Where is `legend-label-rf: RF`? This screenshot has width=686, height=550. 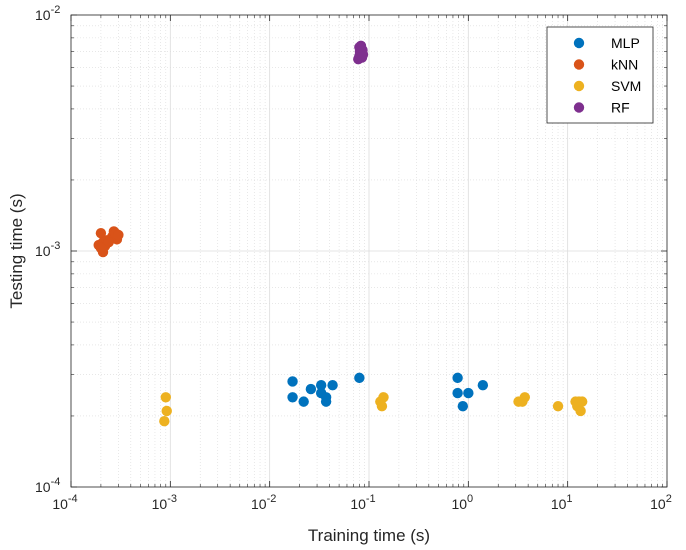 legend-label-rf: RF is located at coordinates (620, 108).